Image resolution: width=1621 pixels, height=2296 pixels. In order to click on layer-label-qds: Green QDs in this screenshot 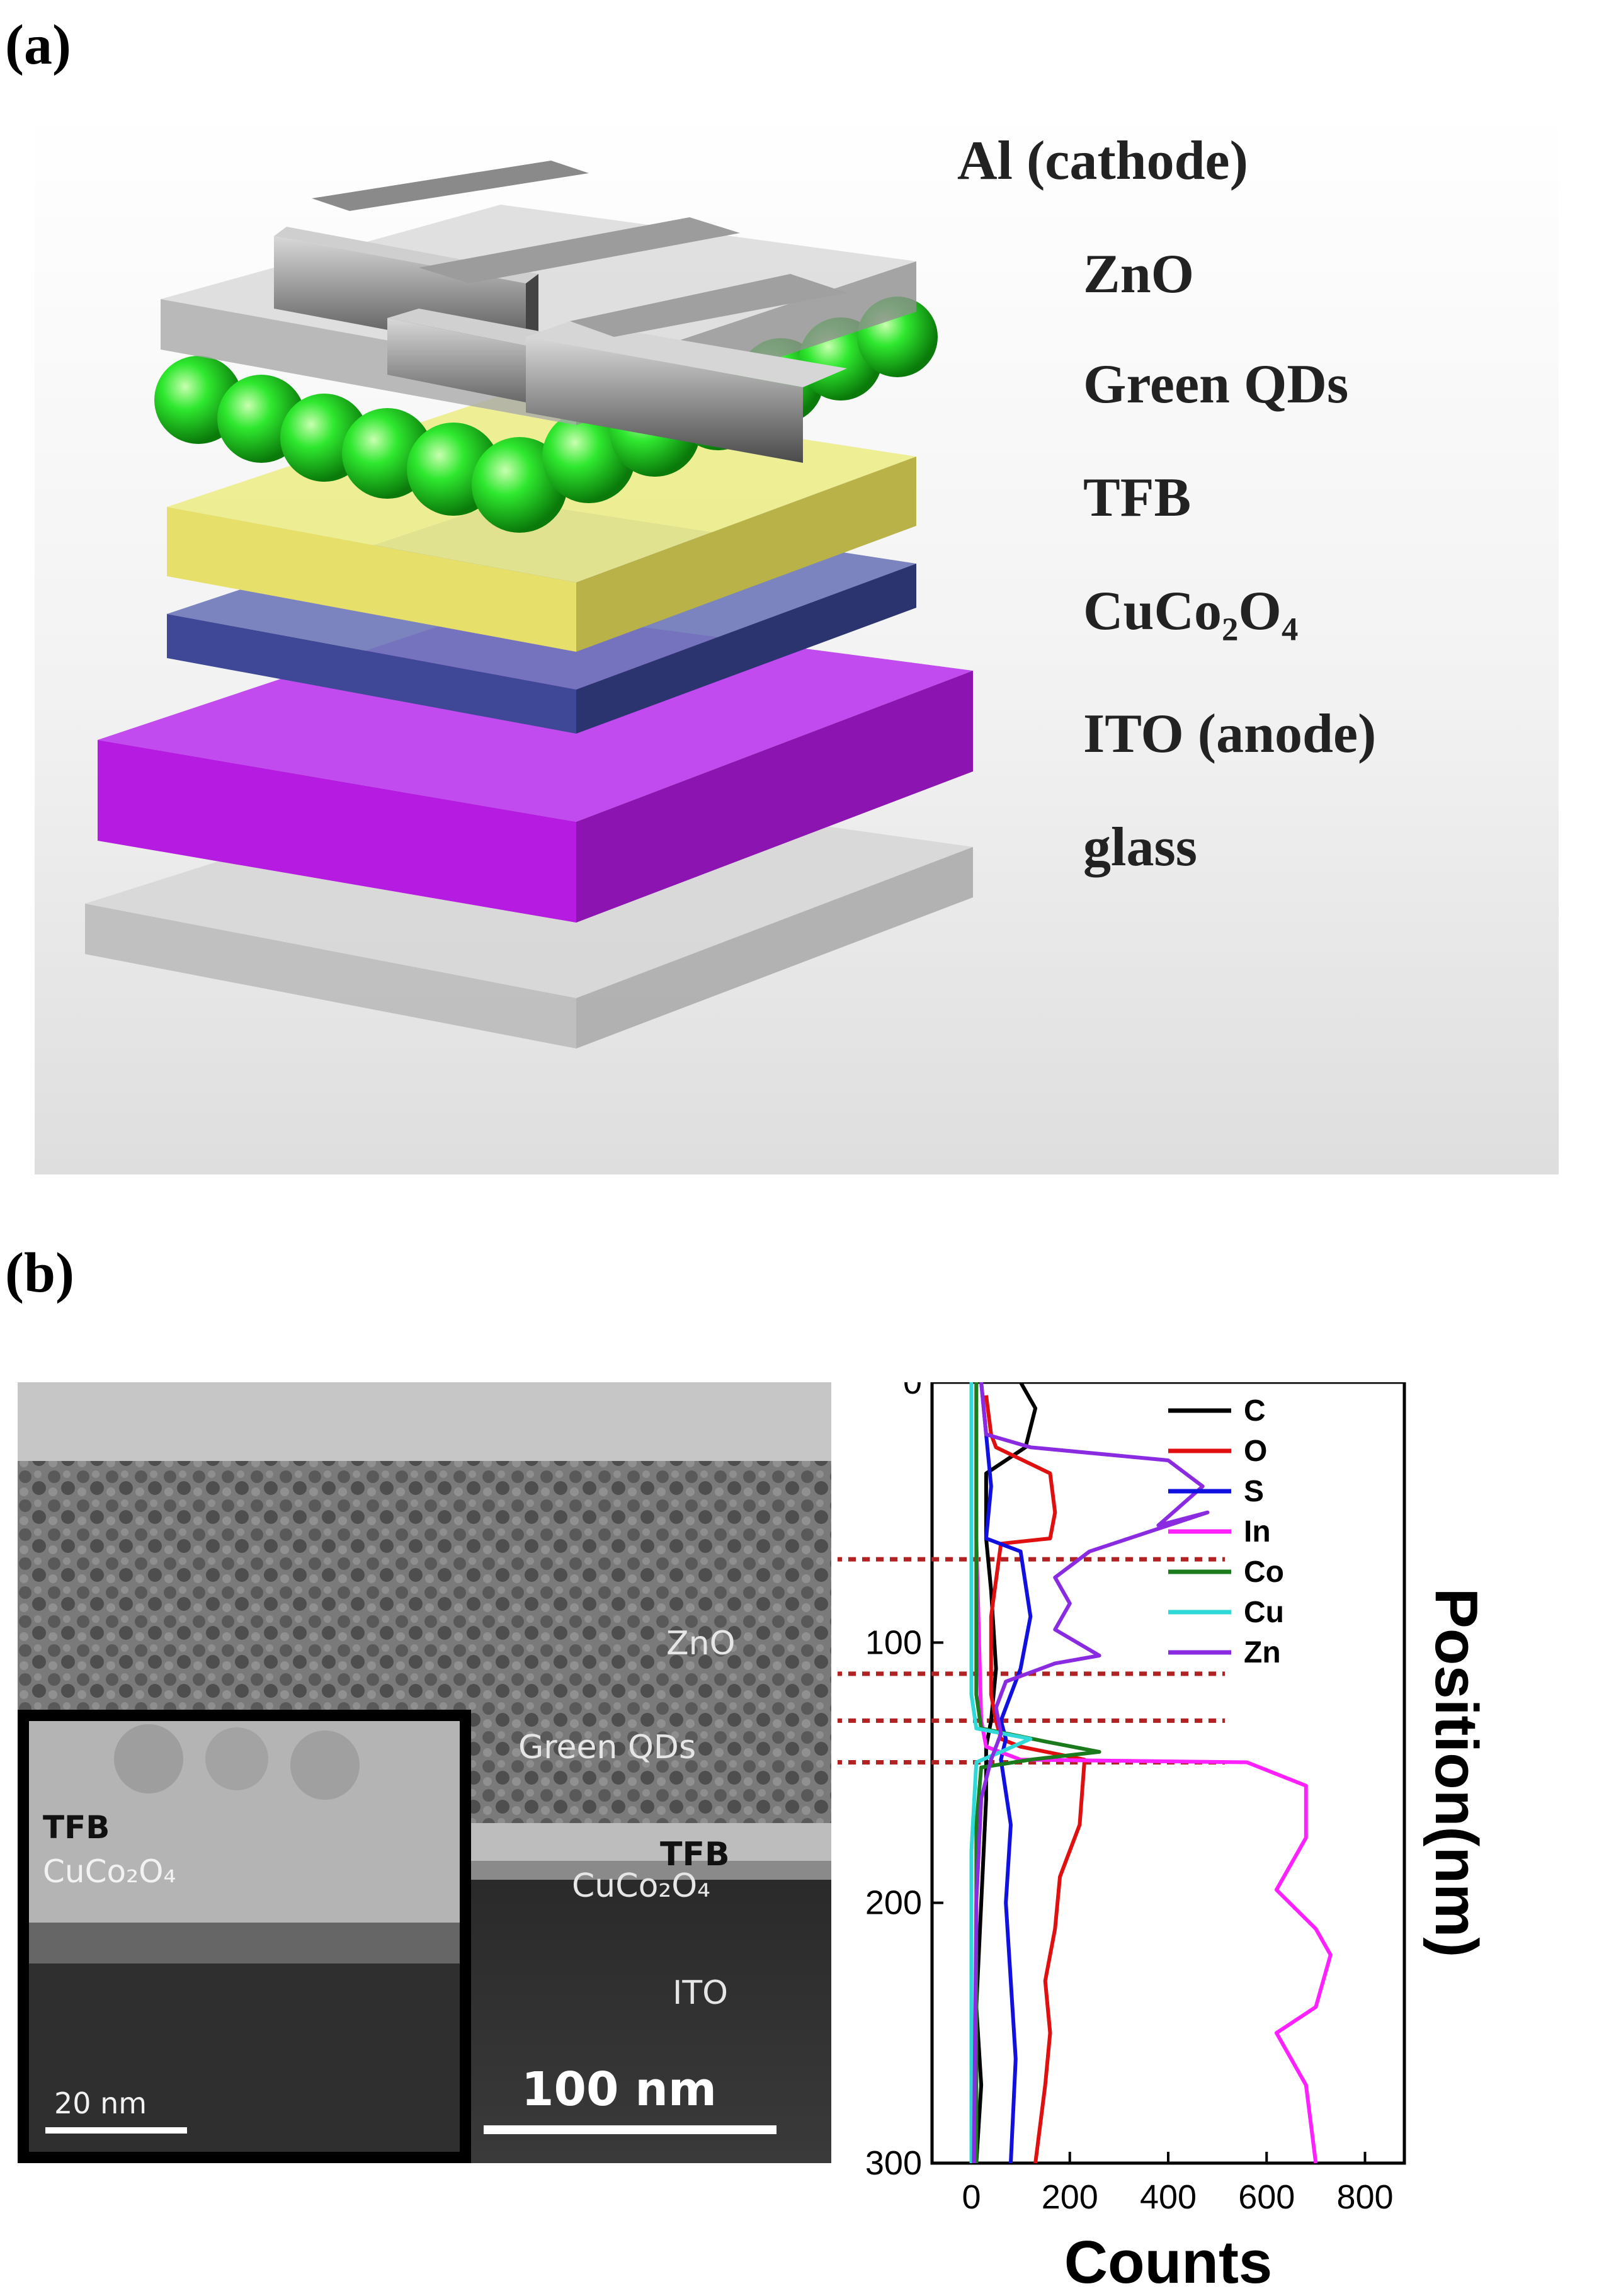, I will do `click(1216, 384)`.